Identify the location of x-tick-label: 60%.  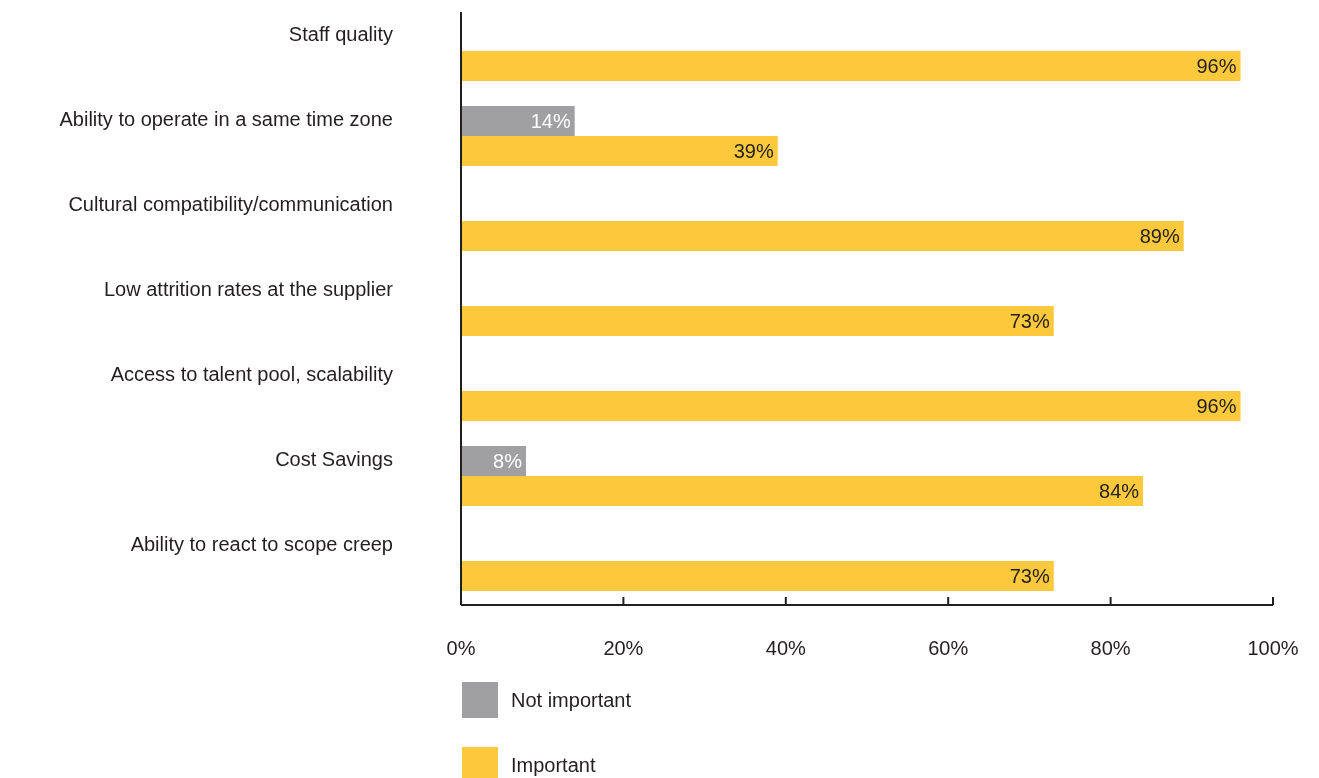
(948, 648).